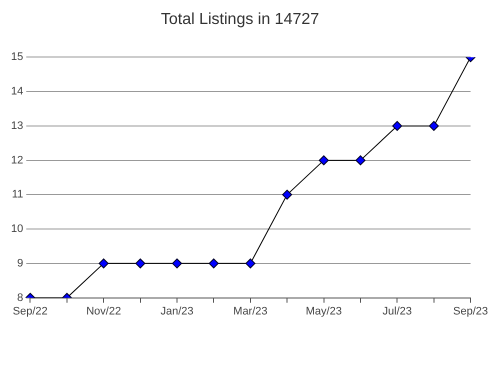  Describe the element at coordinates (20, 263) in the screenshot. I see `y-tick-label: 9` at that location.